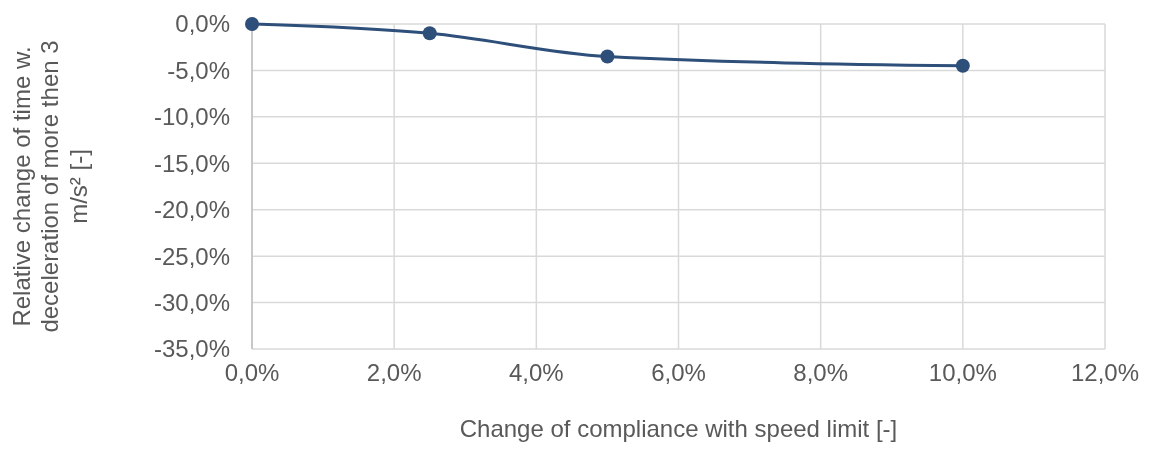  Describe the element at coordinates (394, 372) in the screenshot. I see `x-tick-label: 2,0%` at that location.